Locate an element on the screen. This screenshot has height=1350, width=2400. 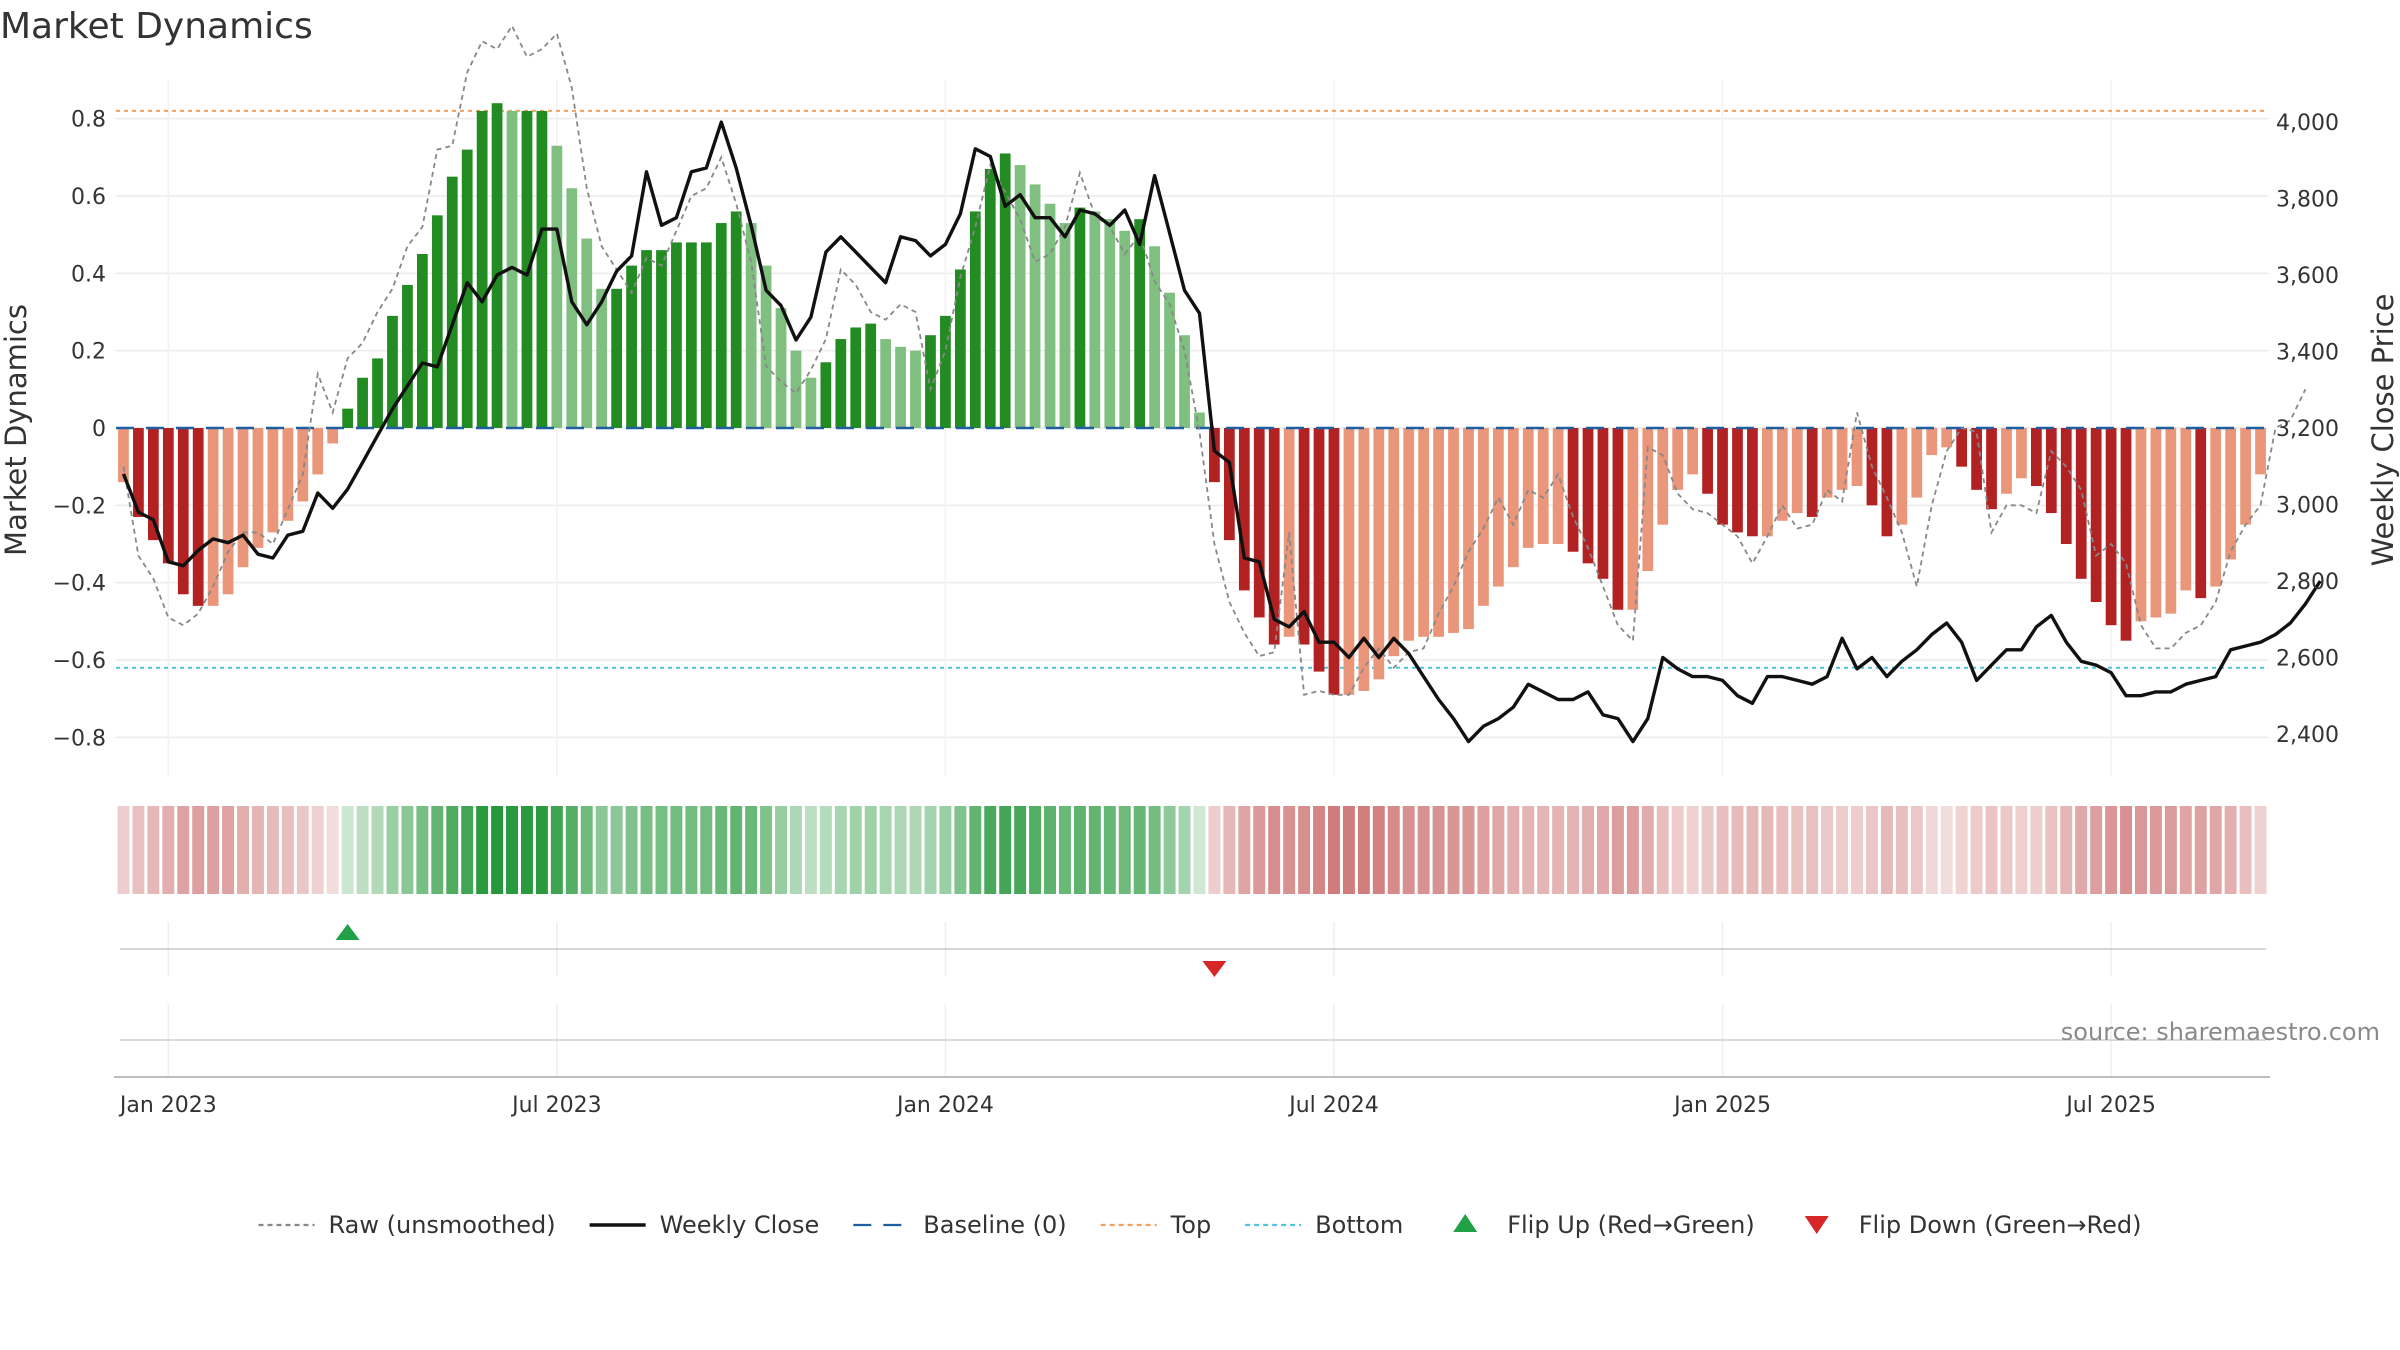
x-tick-label: Jan 2024 is located at coordinates (944, 1105).